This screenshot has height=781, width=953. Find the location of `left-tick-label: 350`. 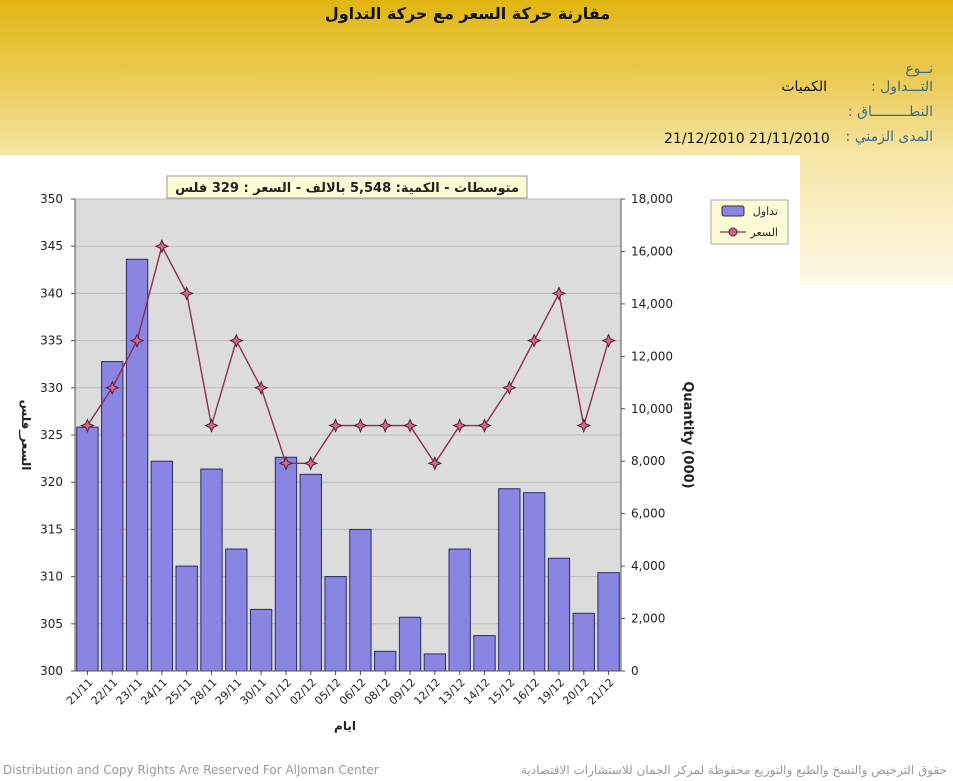

left-tick-label: 350 is located at coordinates (51, 199).